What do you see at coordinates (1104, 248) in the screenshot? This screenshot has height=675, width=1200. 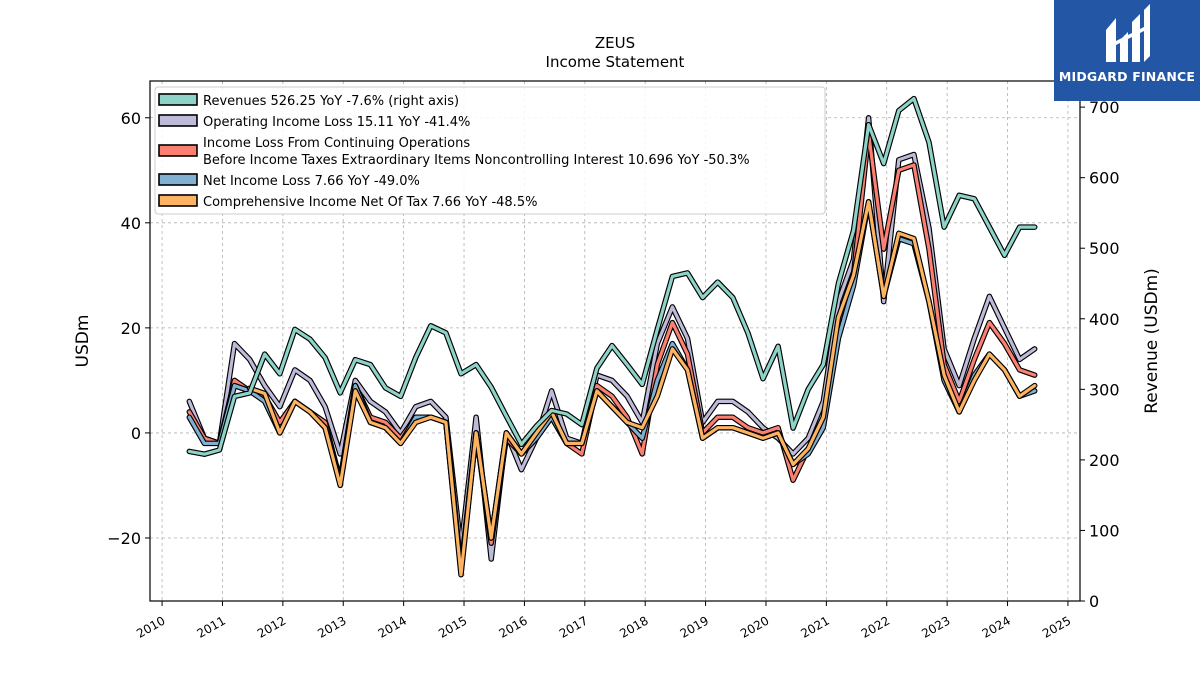 I see `y-right-tick-label: 500` at bounding box center [1104, 248].